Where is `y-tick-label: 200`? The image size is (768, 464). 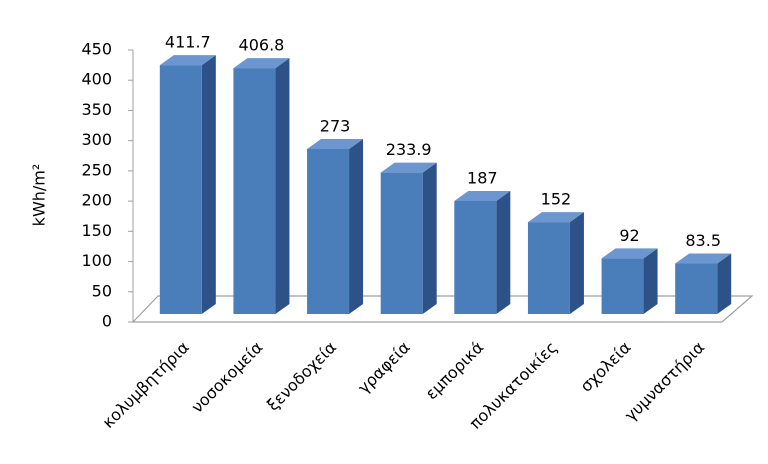
y-tick-label: 200 is located at coordinates (96, 200).